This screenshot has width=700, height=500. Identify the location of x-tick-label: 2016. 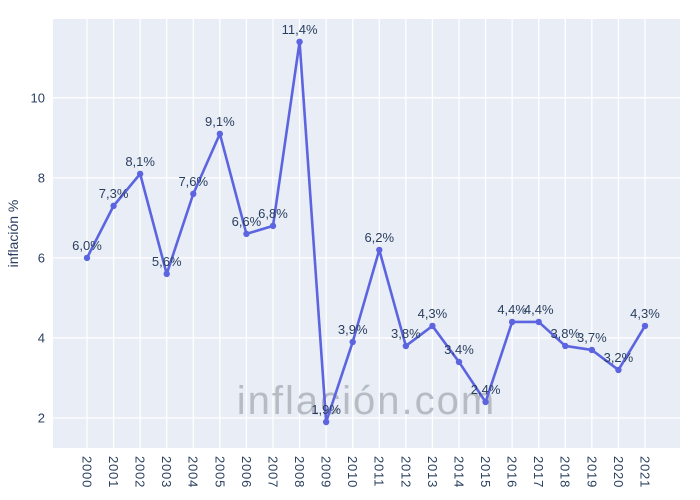
(512, 472).